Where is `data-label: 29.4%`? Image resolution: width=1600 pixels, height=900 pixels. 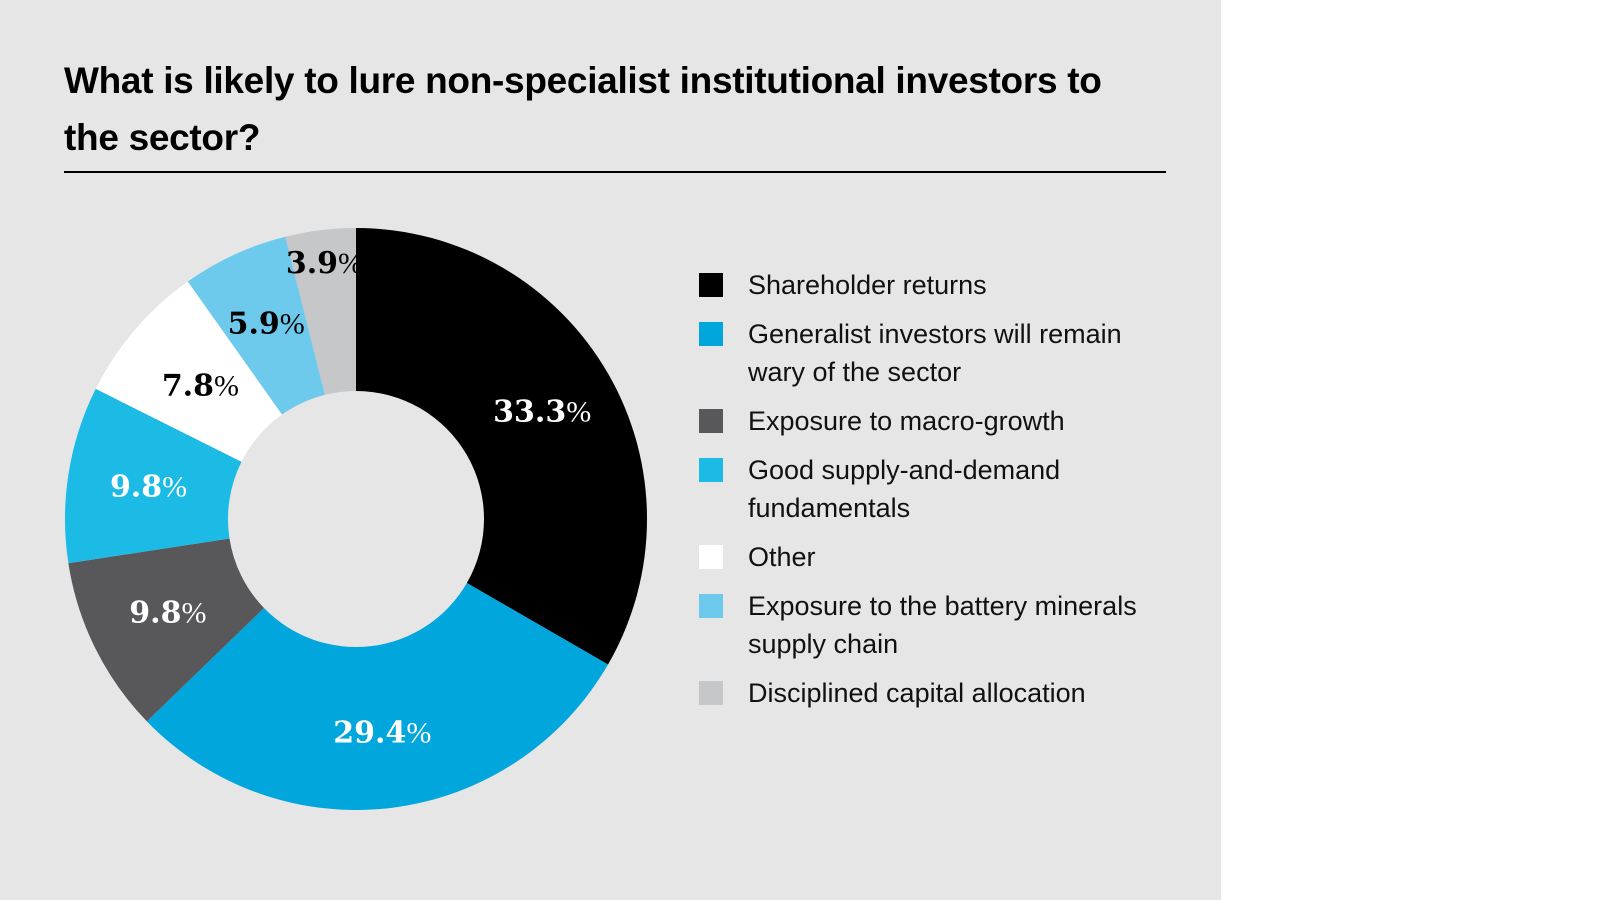 data-label: 29.4% is located at coordinates (382, 732).